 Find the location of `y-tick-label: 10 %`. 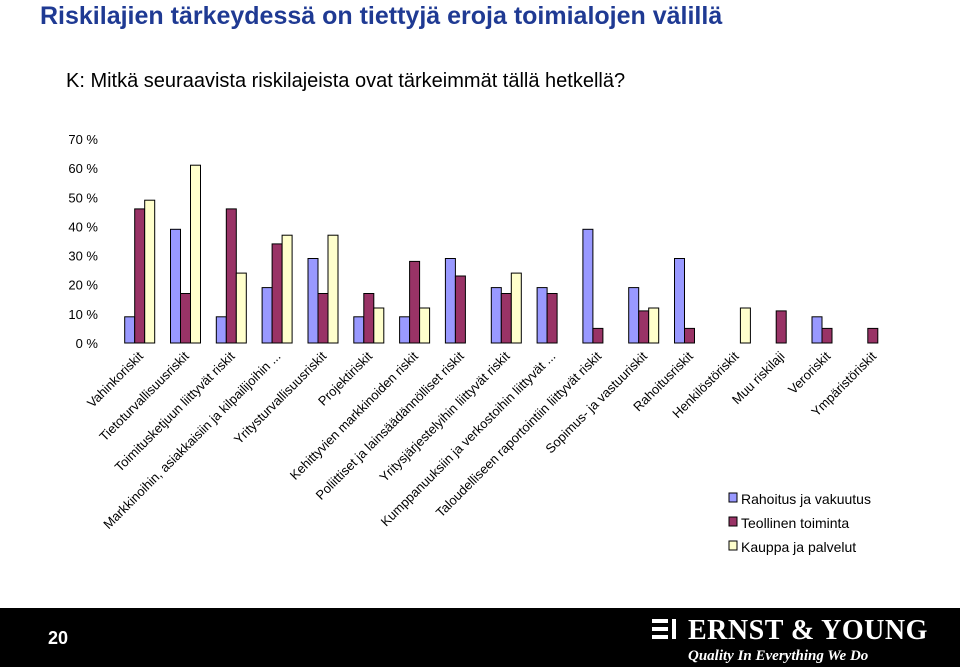

y-tick-label: 10 % is located at coordinates (83, 314).